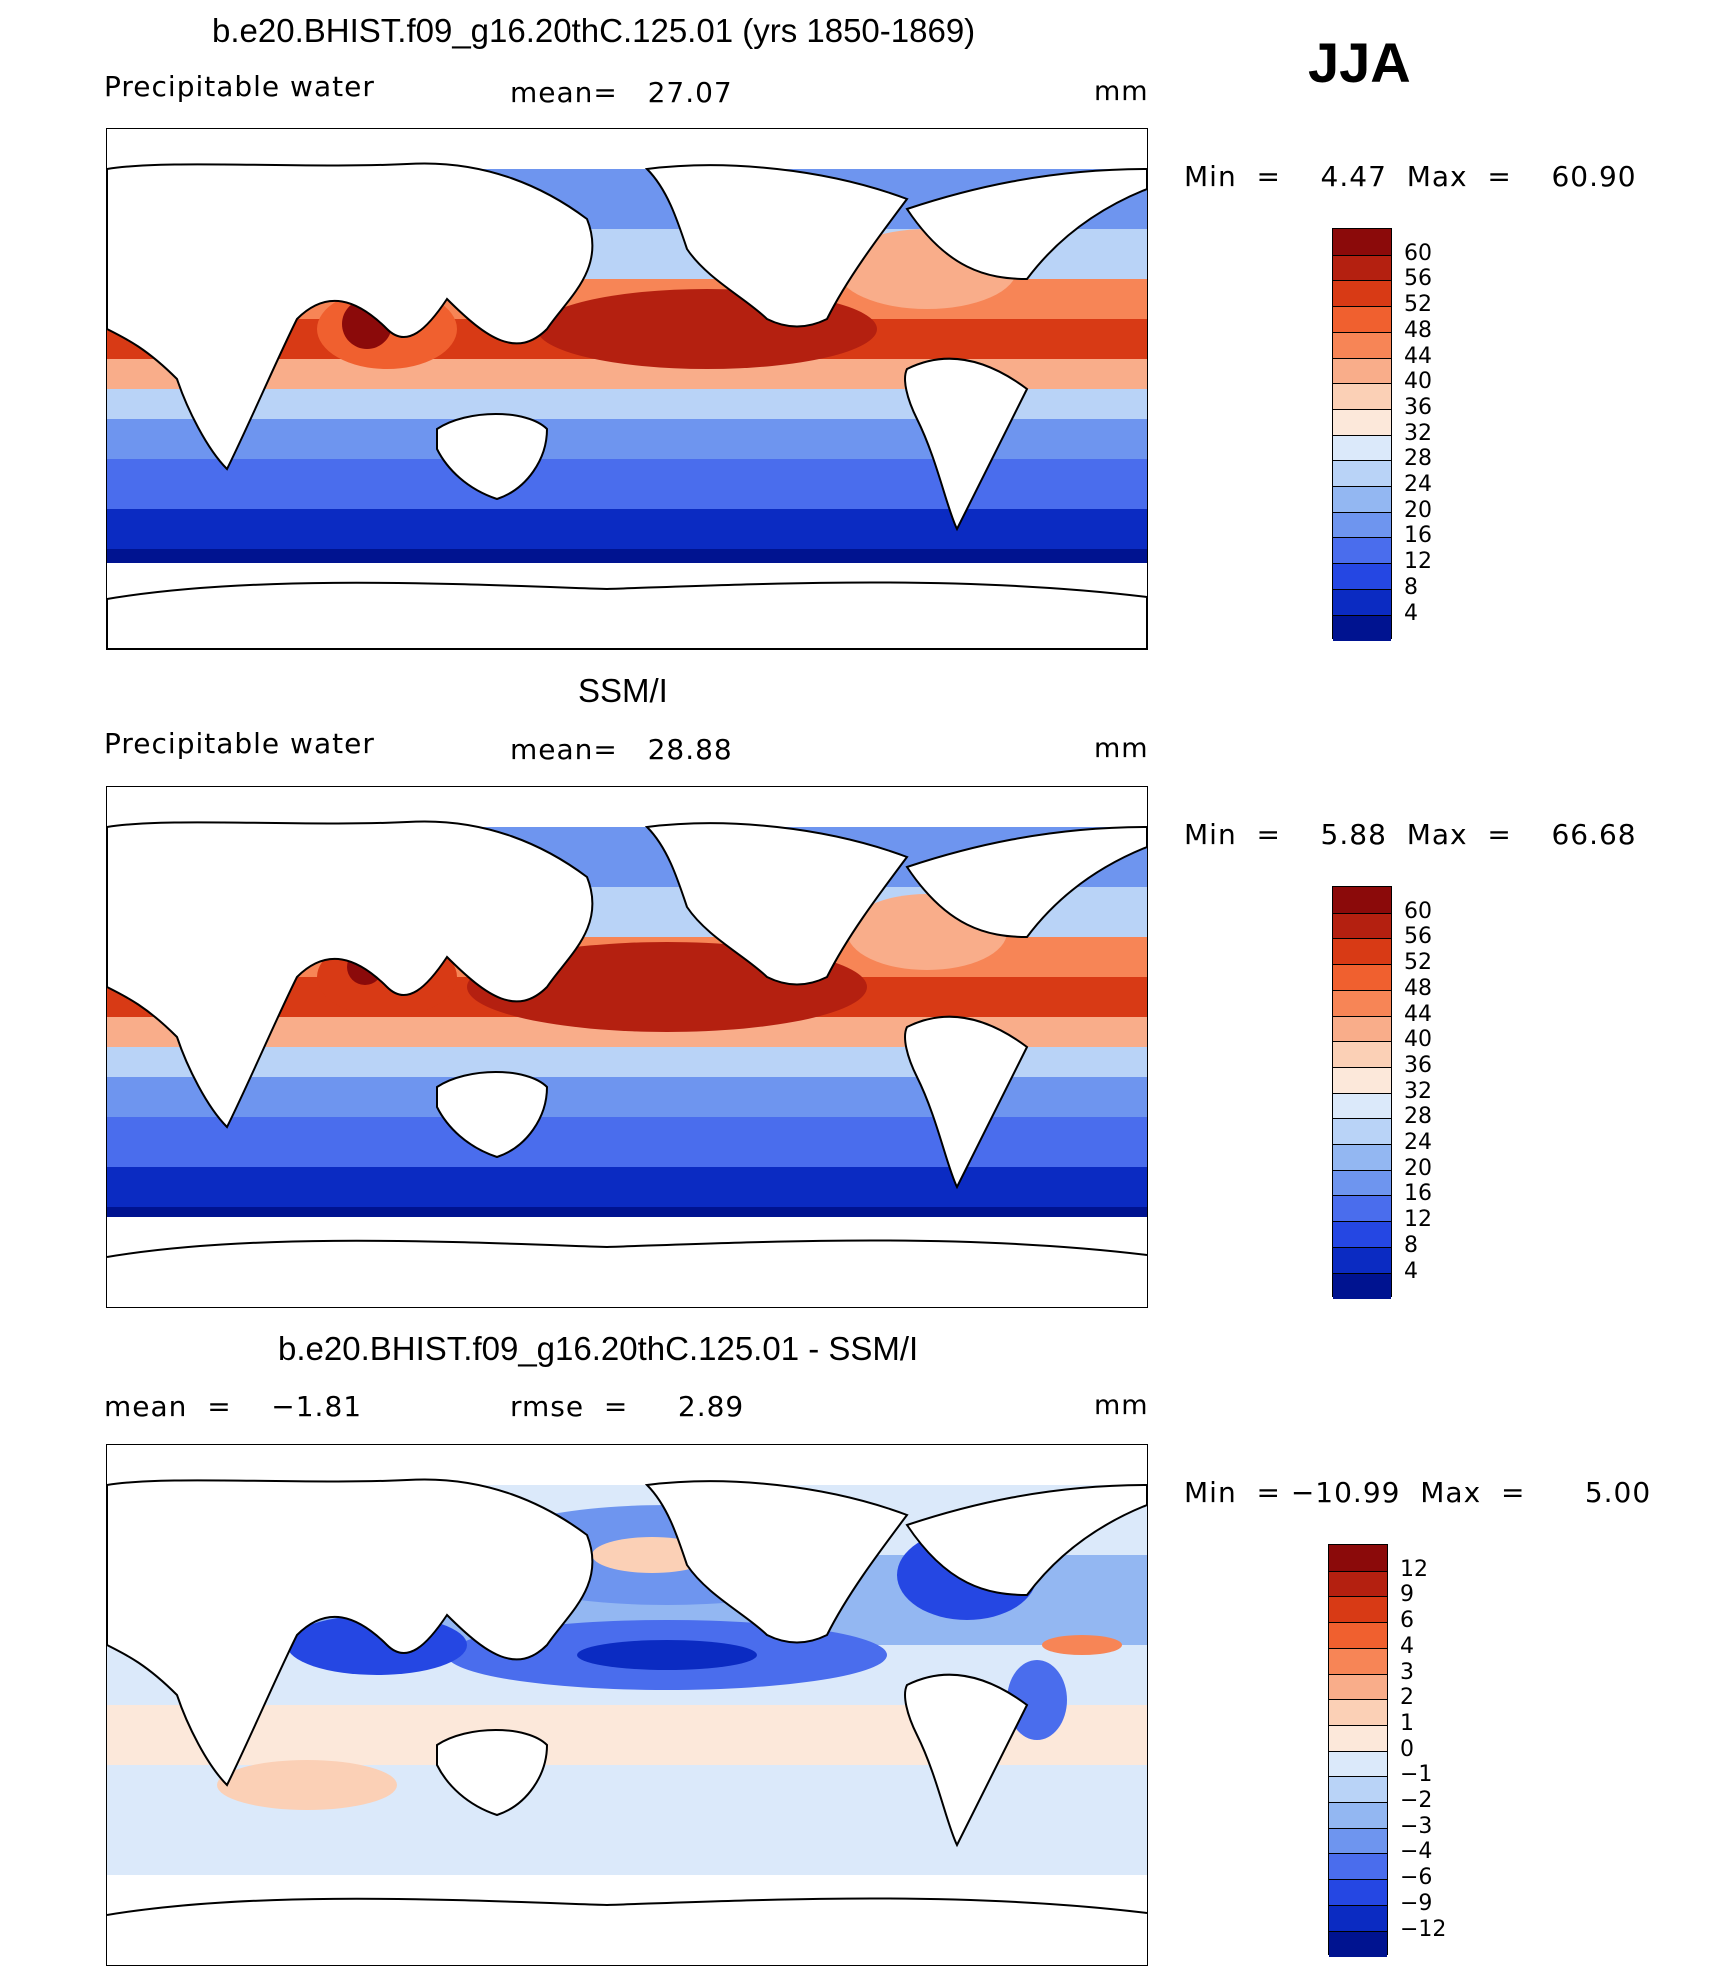 Image resolution: width=1710 pixels, height=1974 pixels. Describe the element at coordinates (1121, 748) in the screenshot. I see `panel2-units: mm` at that location.